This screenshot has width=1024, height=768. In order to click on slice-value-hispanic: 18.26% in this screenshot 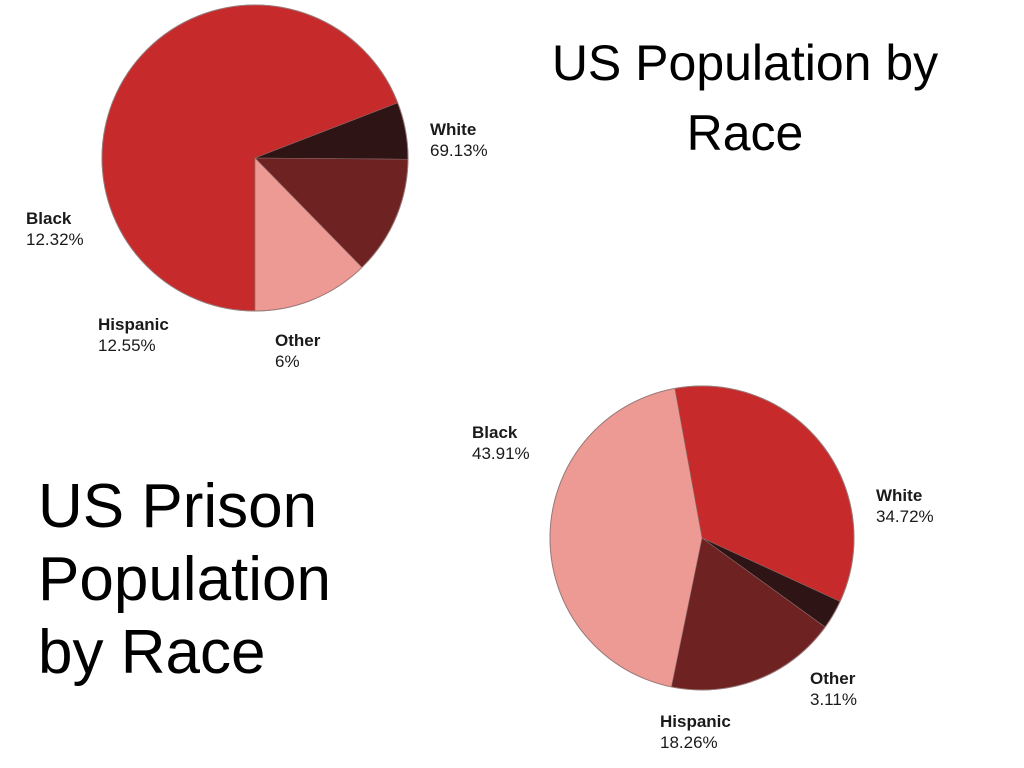, I will do `click(689, 742)`.